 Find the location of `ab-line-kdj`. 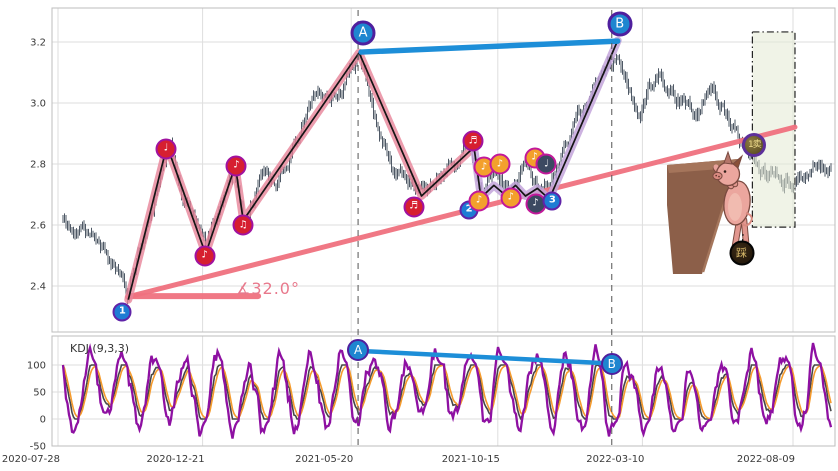

ab-line-kdj is located at coordinates (485, 357).